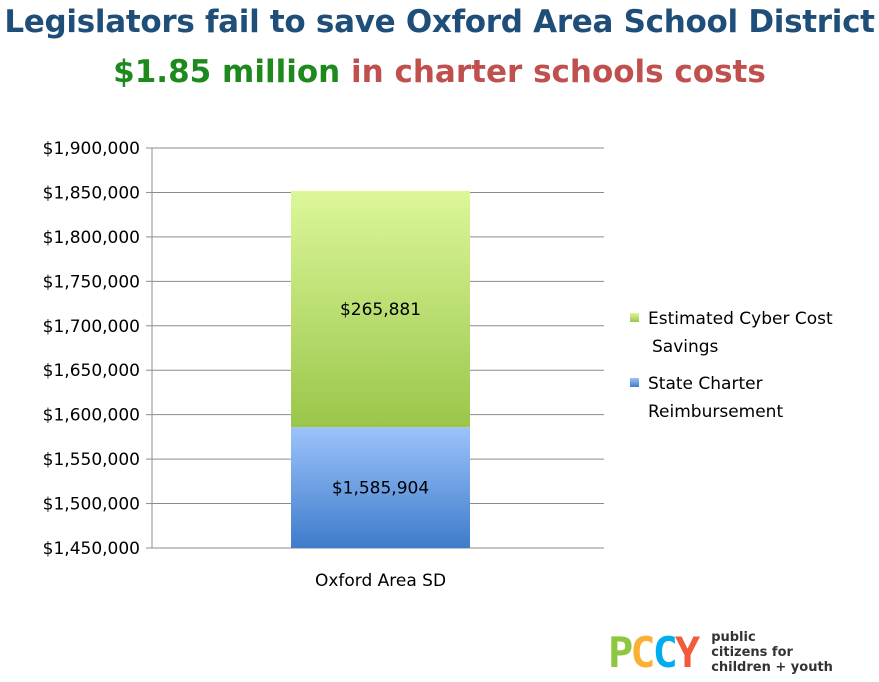  Describe the element at coordinates (715, 412) in the screenshot. I see `legend-label-reimbursement-2: Reimbursement` at that location.